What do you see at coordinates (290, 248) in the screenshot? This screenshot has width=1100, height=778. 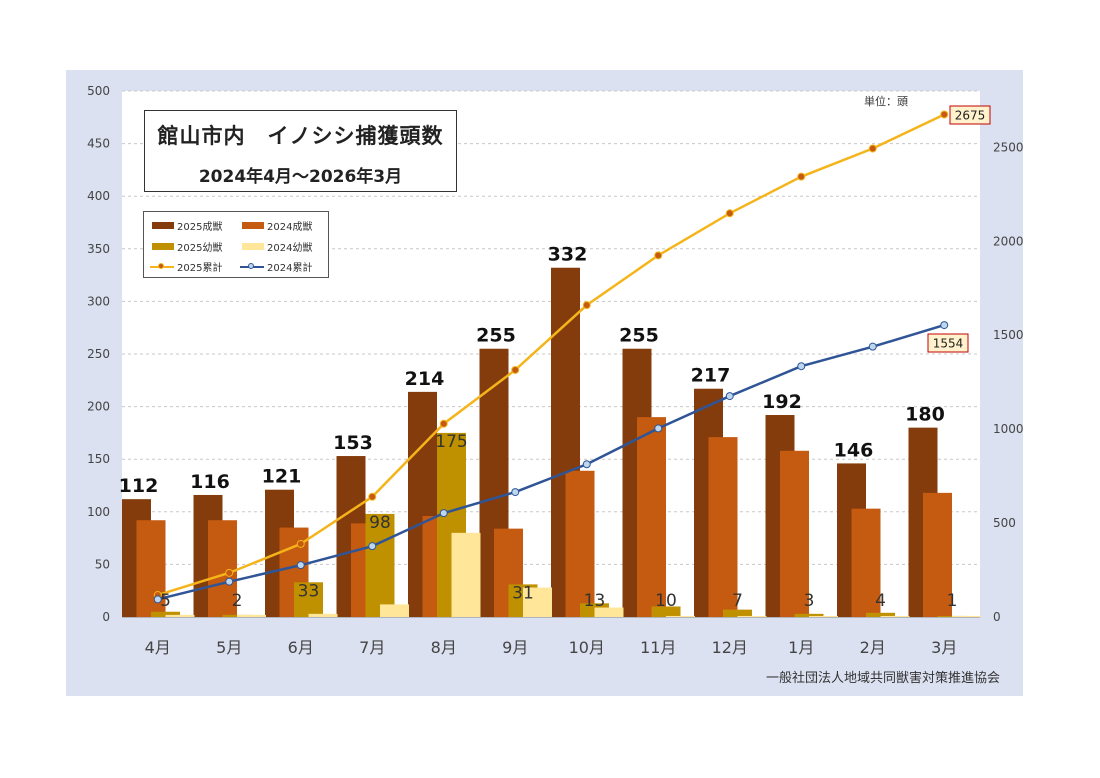 I see `legend-label: 2024幼獣` at bounding box center [290, 248].